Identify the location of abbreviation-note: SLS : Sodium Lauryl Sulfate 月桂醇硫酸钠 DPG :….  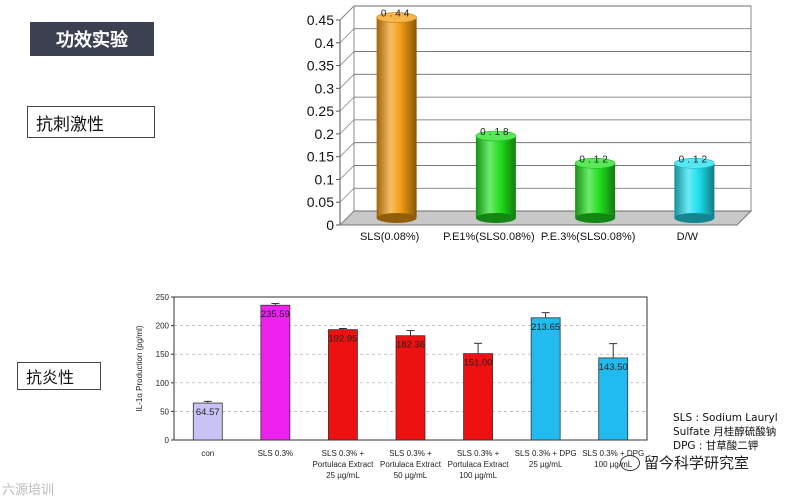
(735, 432).